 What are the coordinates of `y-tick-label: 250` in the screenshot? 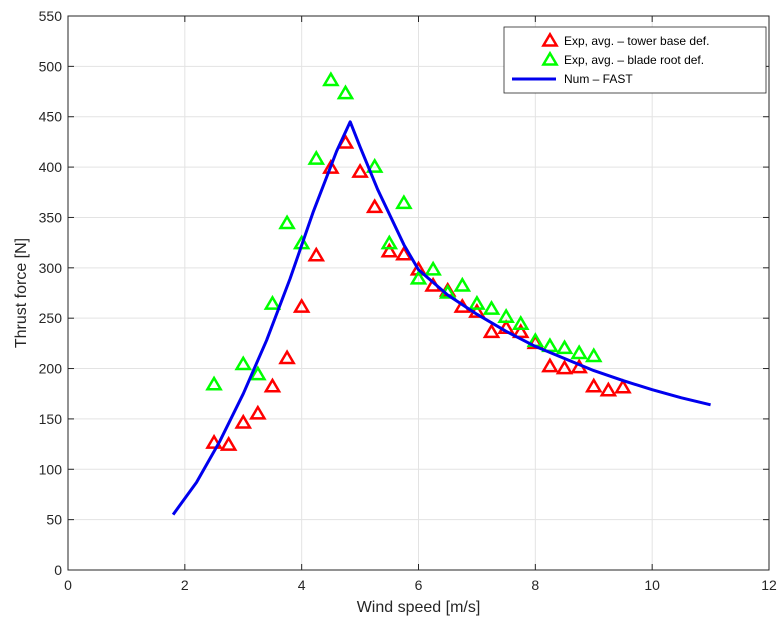 It's located at (51, 318).